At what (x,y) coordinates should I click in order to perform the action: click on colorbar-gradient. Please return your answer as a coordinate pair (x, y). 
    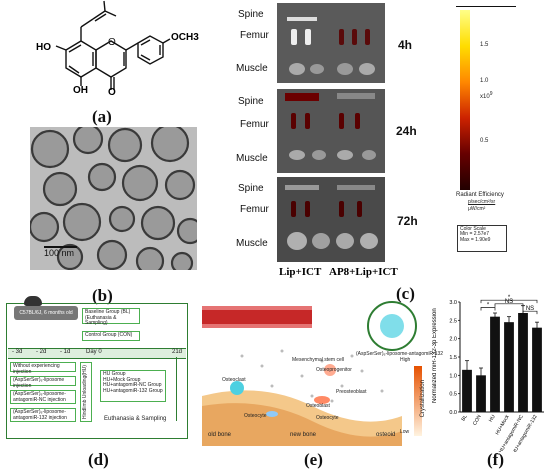
    Looking at the image, I should click on (465, 100).